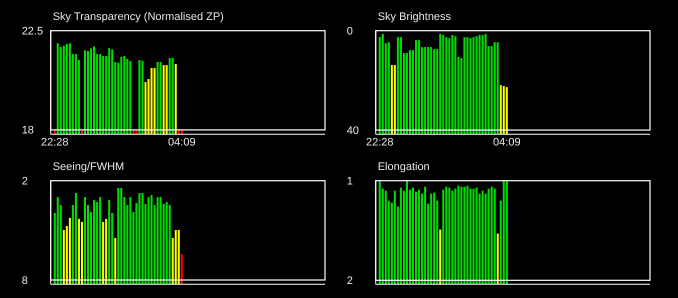  Describe the element at coordinates (352, 130) in the screenshot. I see `y-tick-label: 40` at that location.